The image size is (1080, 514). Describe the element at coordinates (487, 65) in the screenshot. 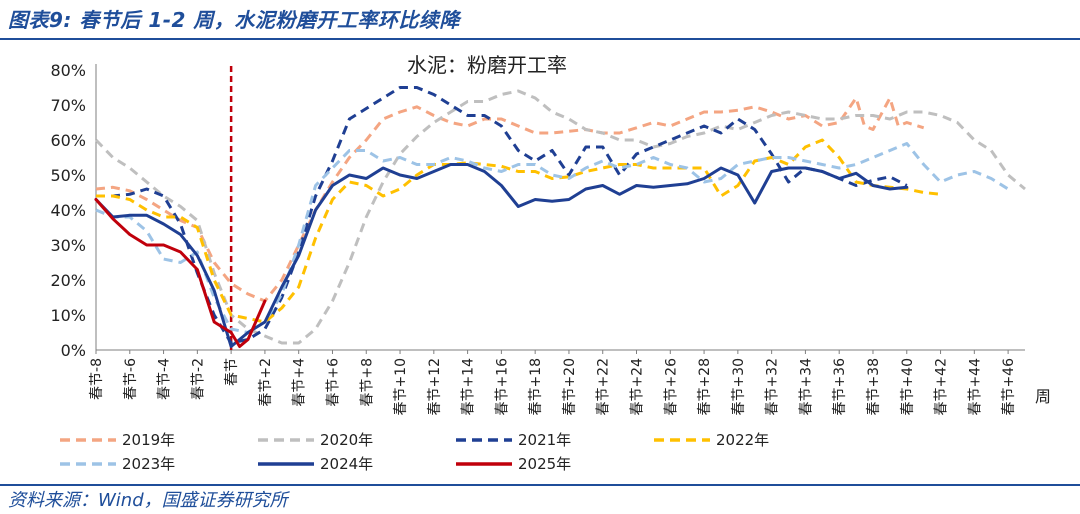

I see `chart-title: 水泥：粉磨开工率` at that location.